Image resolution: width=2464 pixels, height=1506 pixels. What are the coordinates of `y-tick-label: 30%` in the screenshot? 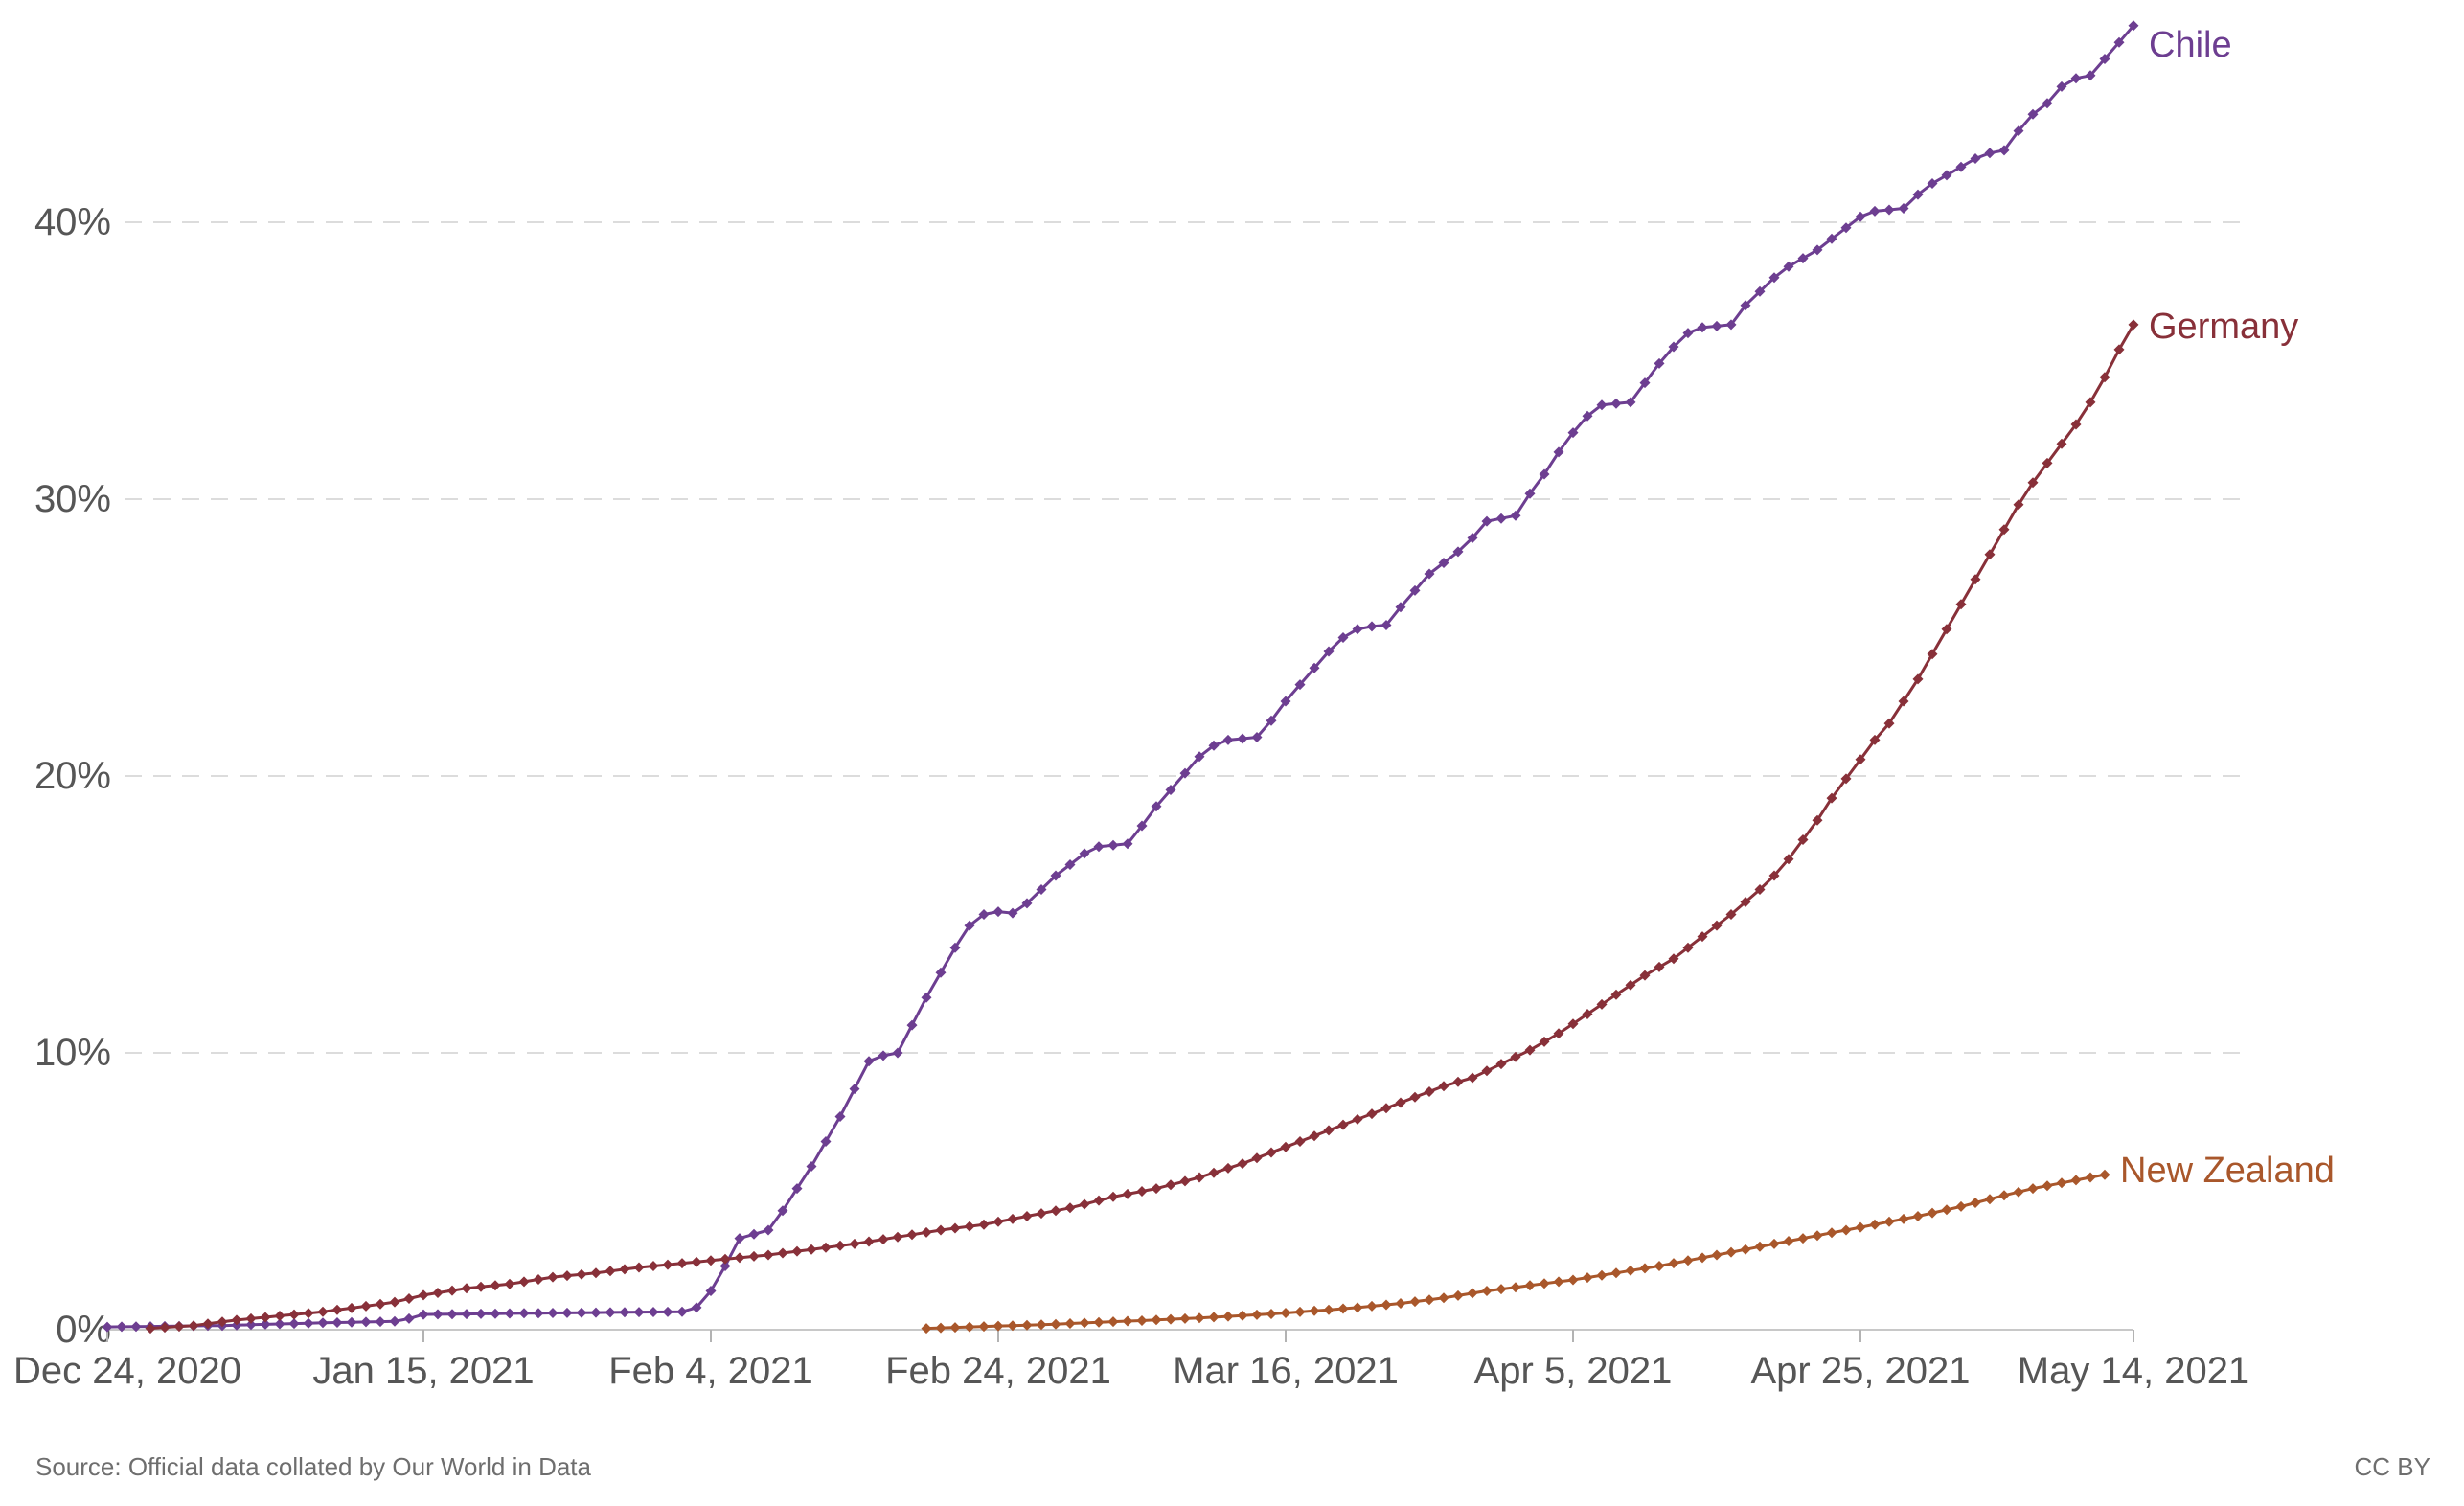 It's located at (72, 499).